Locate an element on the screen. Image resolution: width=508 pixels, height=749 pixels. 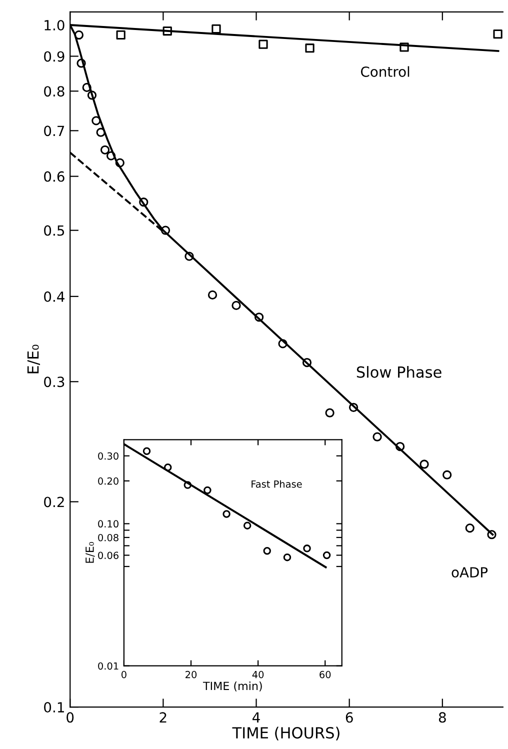
annotation: Slow Phase is located at coordinates (399, 372).